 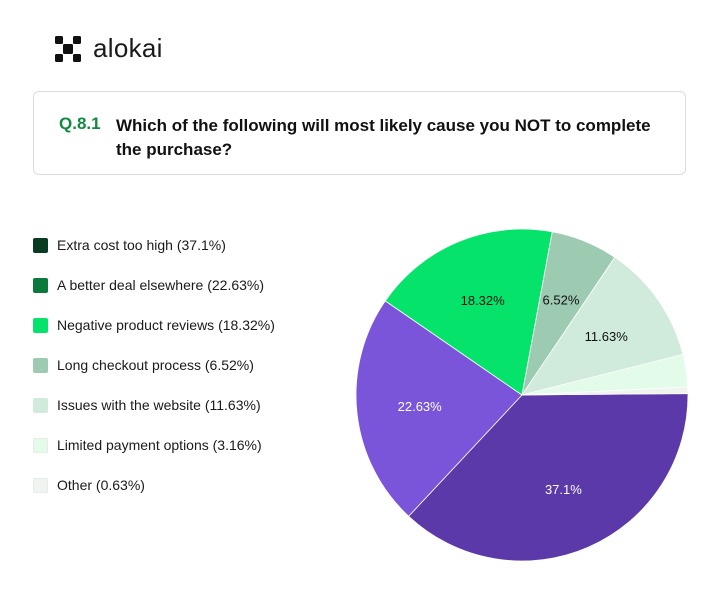 What do you see at coordinates (68, 48) in the screenshot?
I see `alokai-logo-icon` at bounding box center [68, 48].